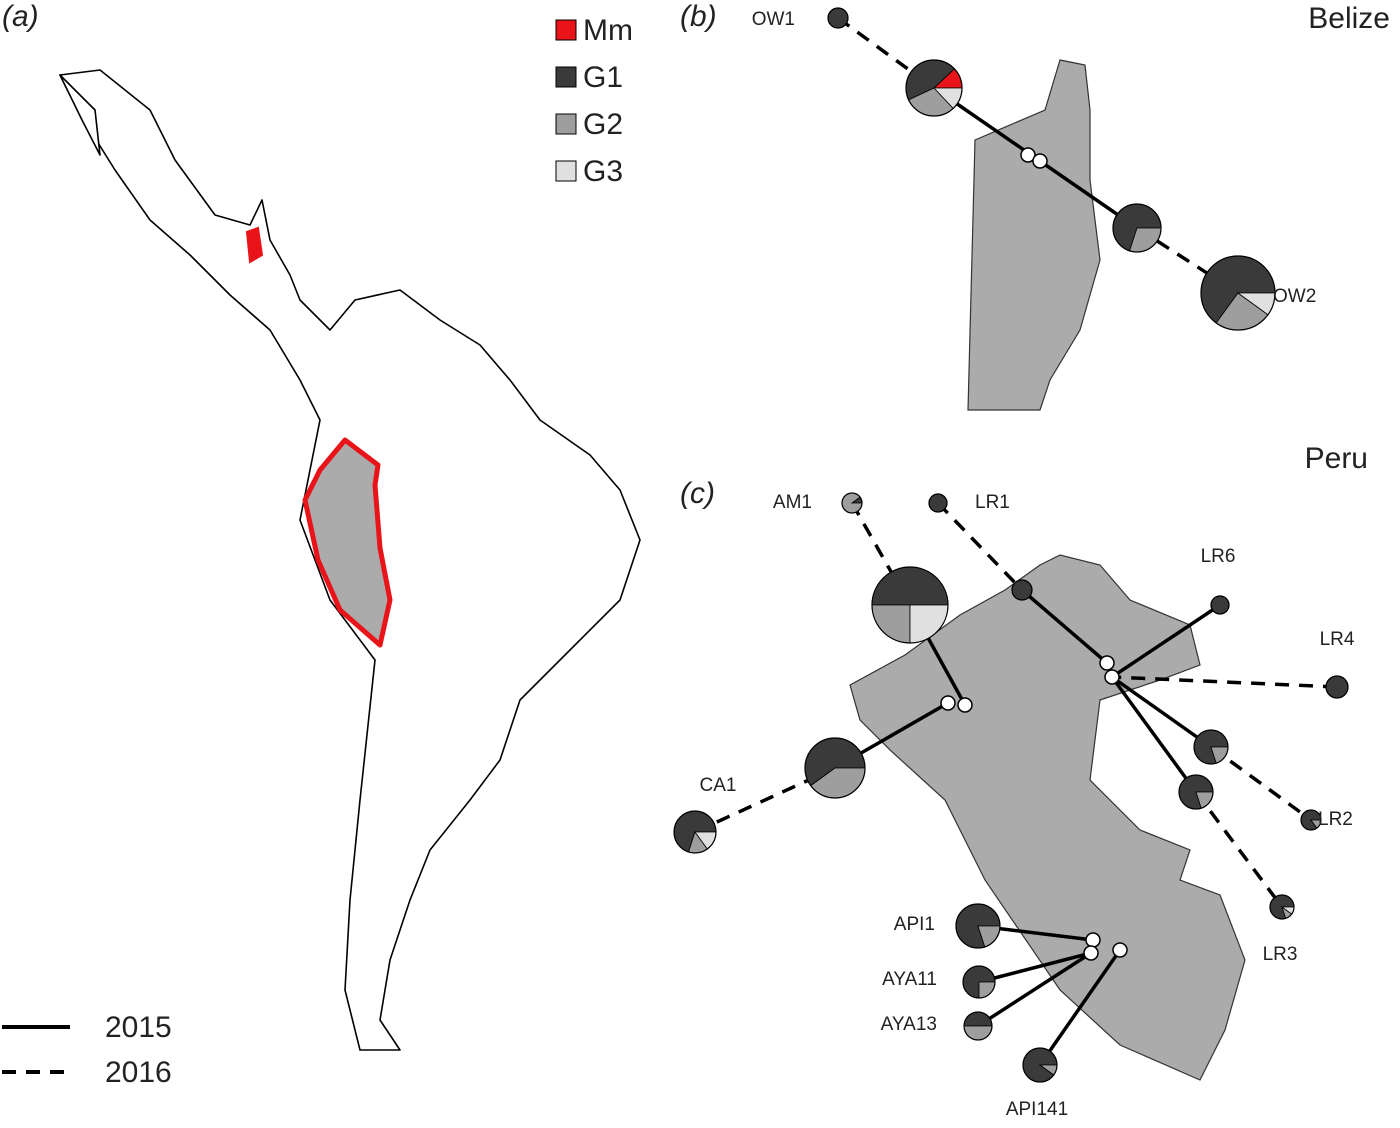  What do you see at coordinates (718, 785) in the screenshot?
I see `site-label: CA1` at bounding box center [718, 785].